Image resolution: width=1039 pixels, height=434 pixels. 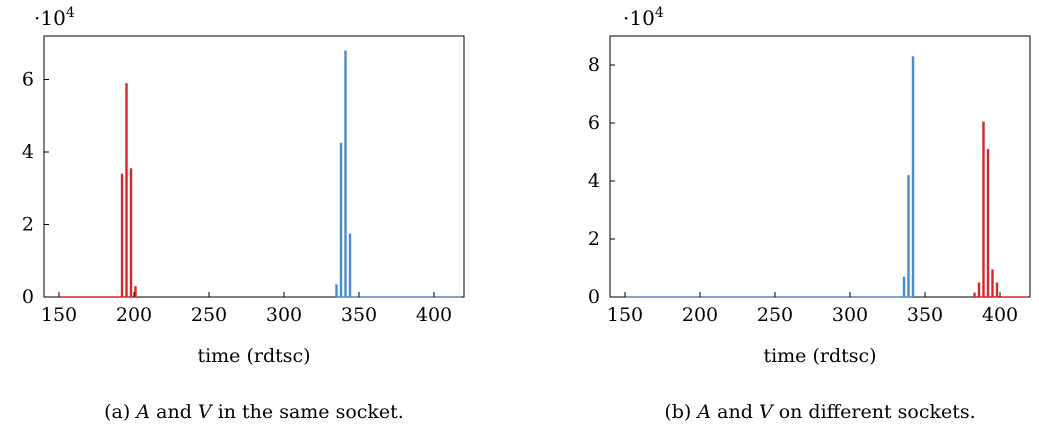 I want to click on y-tick-label-b-1: 2, so click(x=594, y=239).